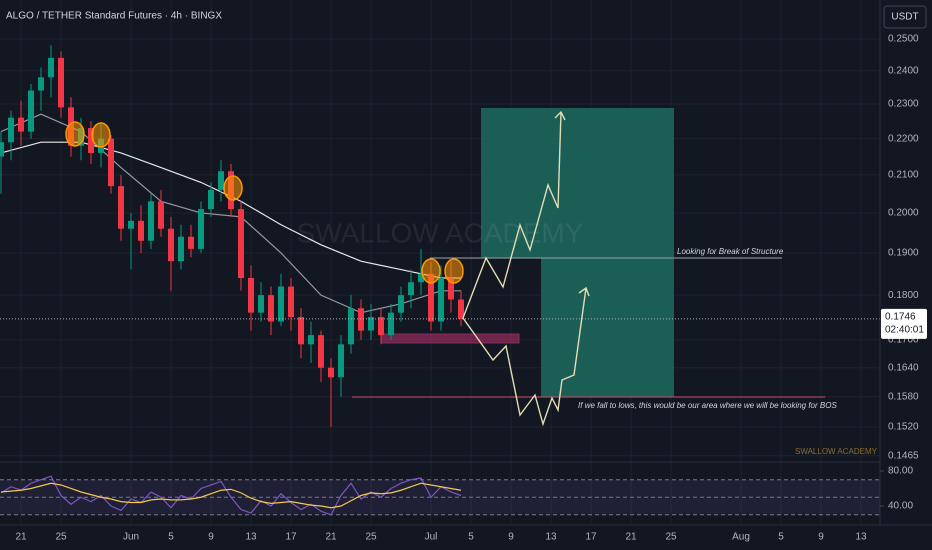 This screenshot has height=550, width=932. Describe the element at coordinates (903, 427) in the screenshot. I see `y-tick-label: 0.1520` at that location.